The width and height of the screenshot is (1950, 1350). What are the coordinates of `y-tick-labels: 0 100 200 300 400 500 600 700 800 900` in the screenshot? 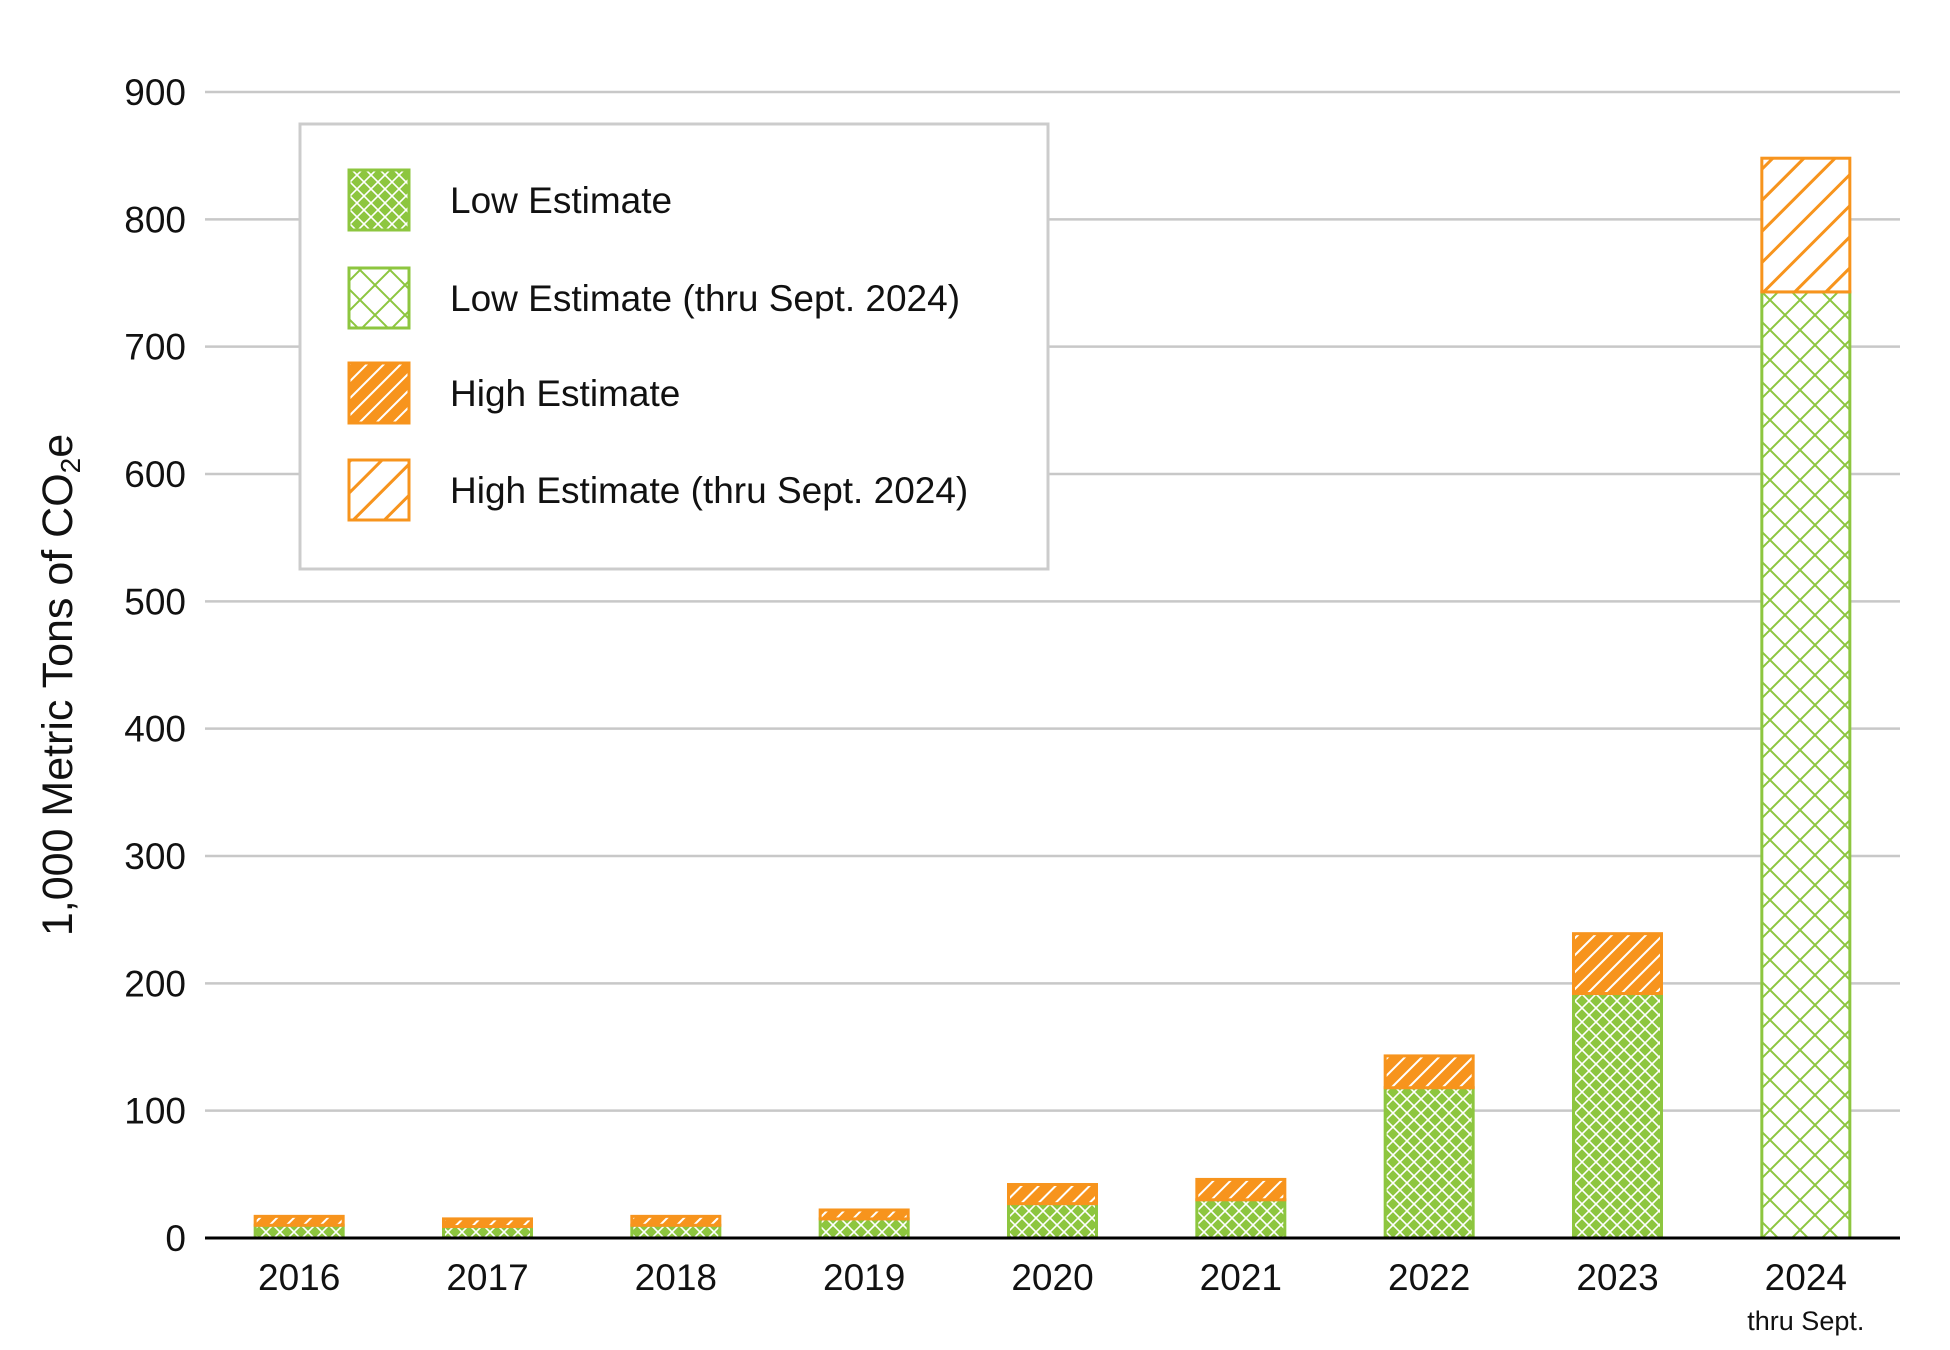 It's located at (155, 665).